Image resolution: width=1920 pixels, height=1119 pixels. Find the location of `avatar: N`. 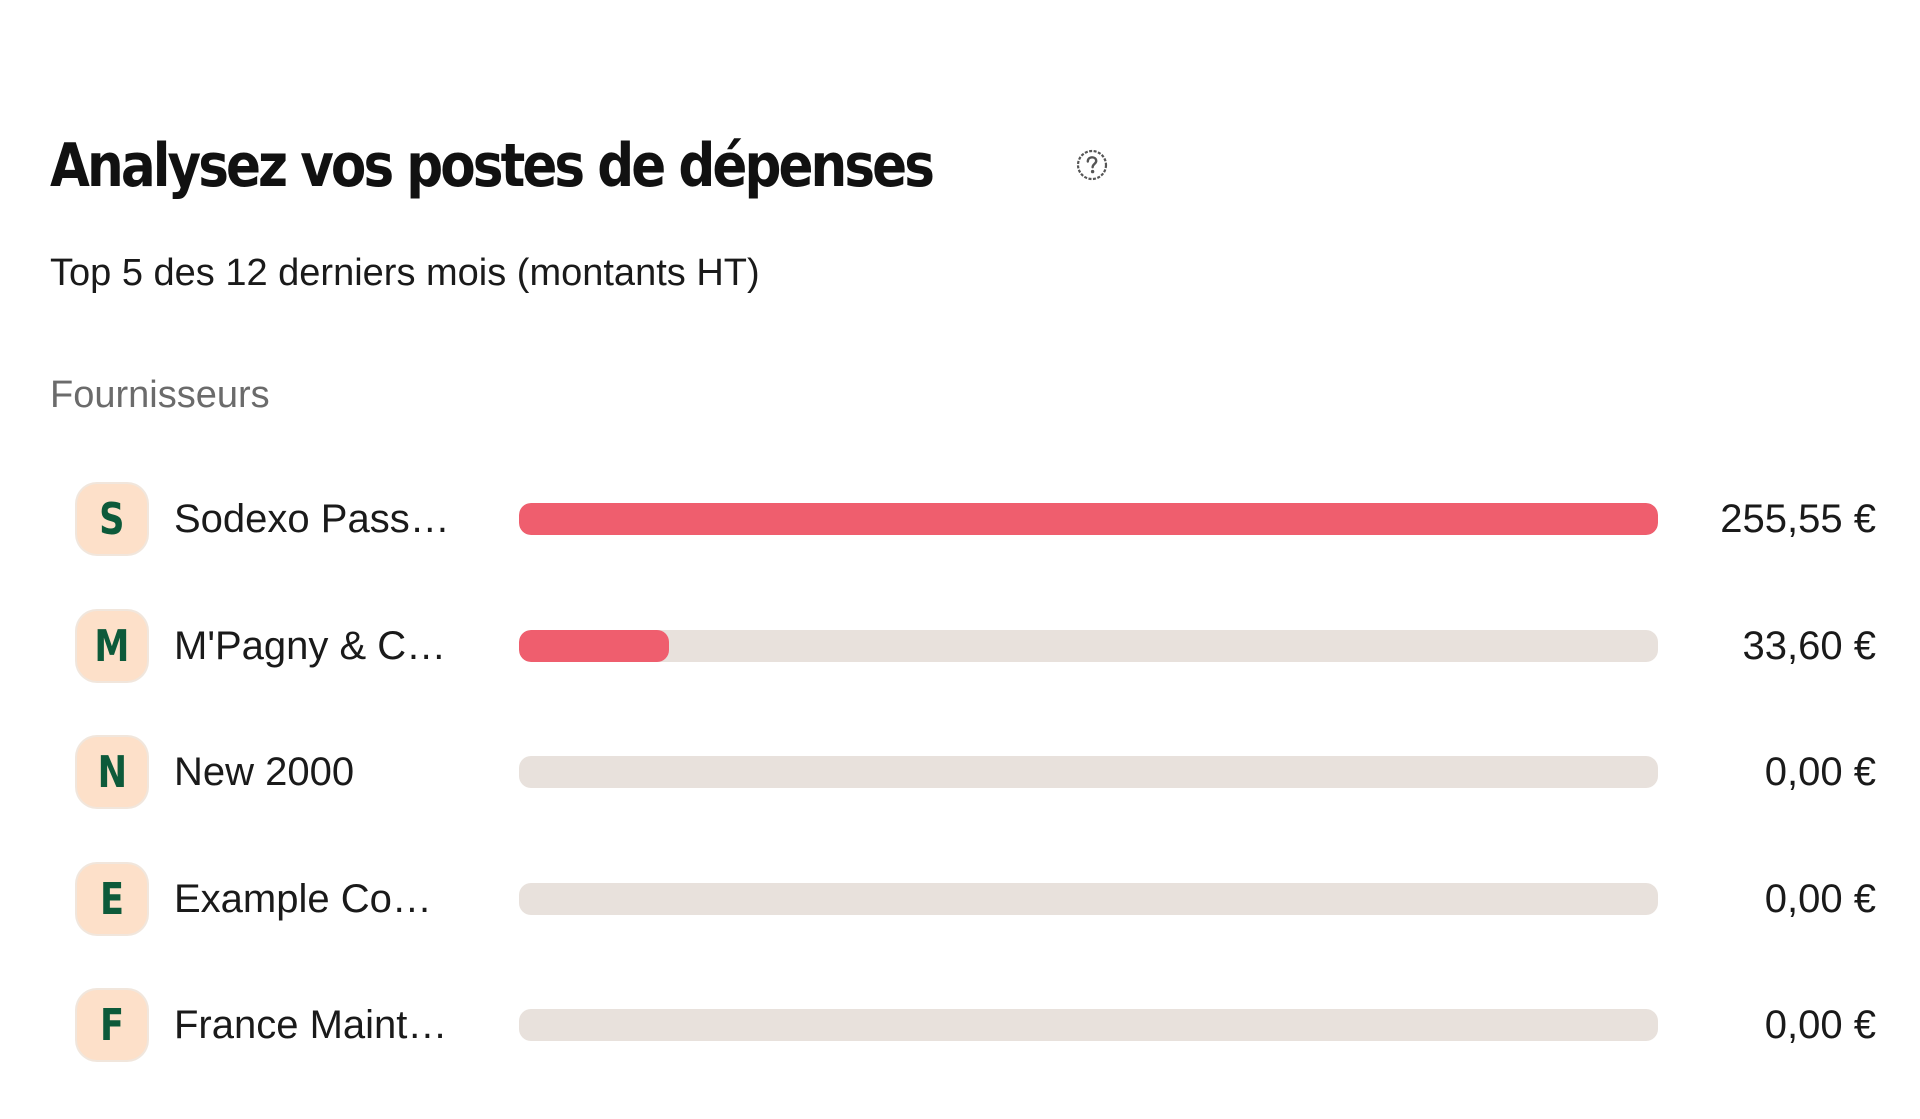

avatar: N is located at coordinates (112, 772).